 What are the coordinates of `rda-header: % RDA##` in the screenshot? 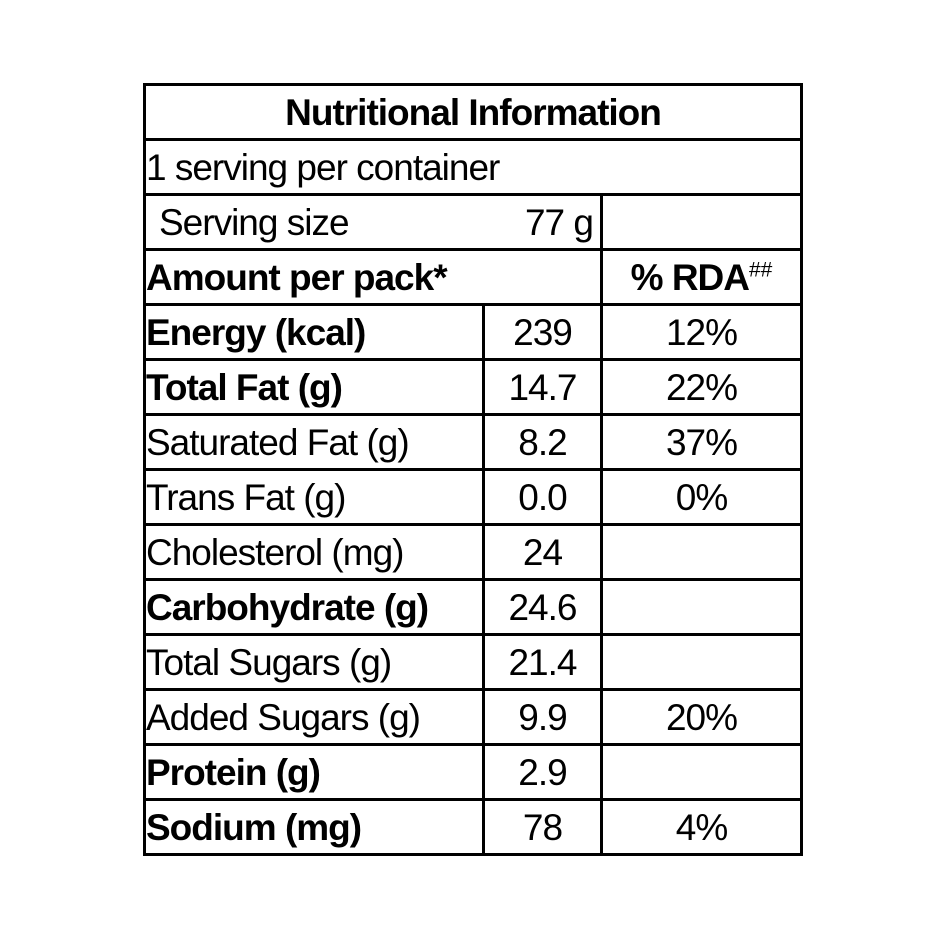 It's located at (701, 277).